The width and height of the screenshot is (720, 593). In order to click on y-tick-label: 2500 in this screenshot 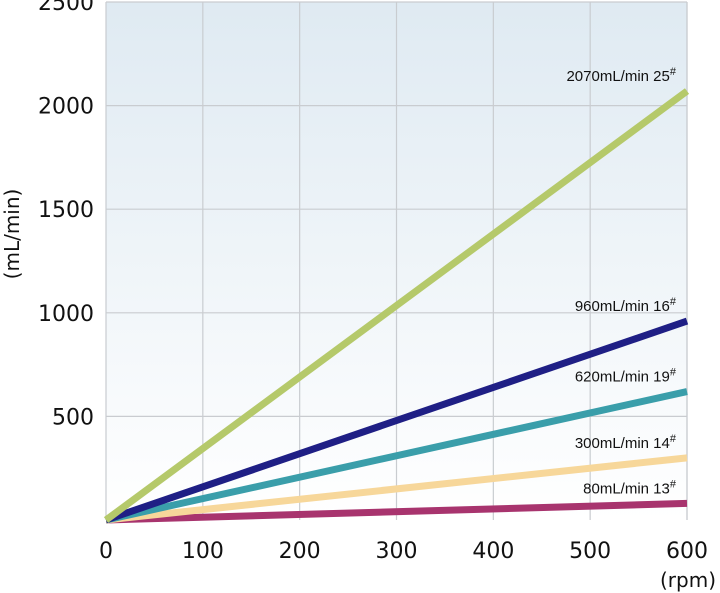, I will do `click(66, 8)`.